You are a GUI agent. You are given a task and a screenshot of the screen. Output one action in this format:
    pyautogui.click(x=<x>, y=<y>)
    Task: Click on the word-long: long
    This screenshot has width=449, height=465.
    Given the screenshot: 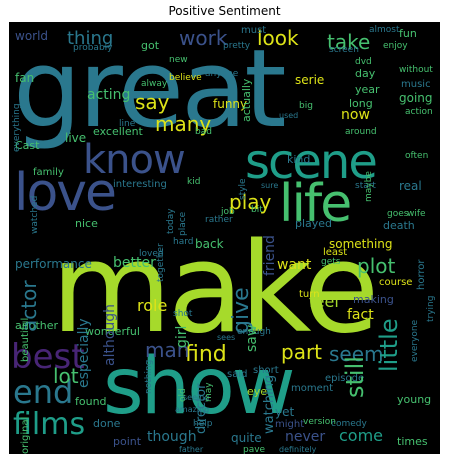 What is the action you would take?
    pyautogui.click(x=361, y=103)
    